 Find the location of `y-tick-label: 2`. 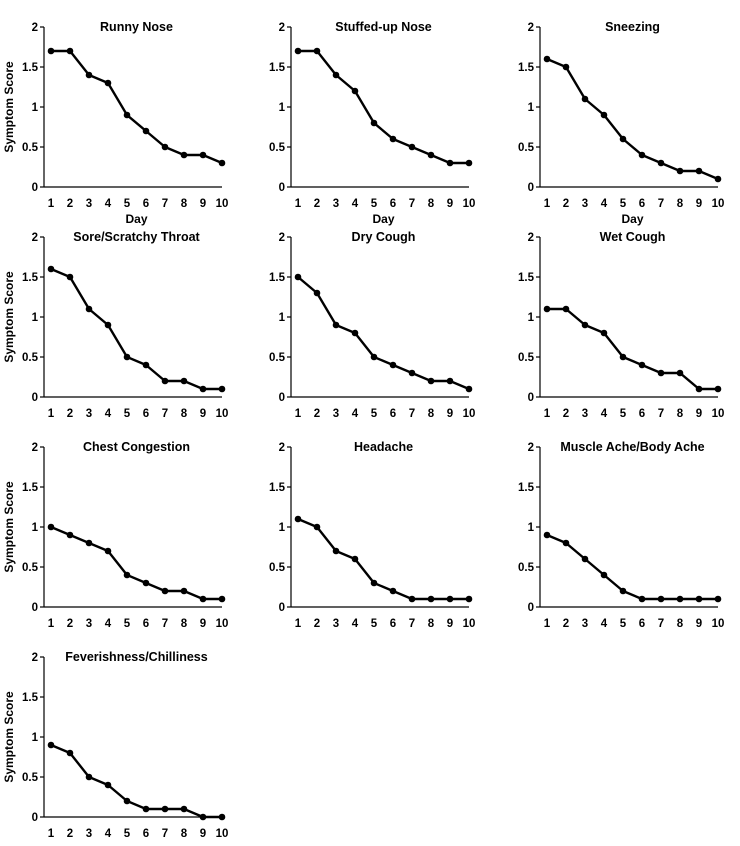

y-tick-label: 2 is located at coordinates (282, 28).